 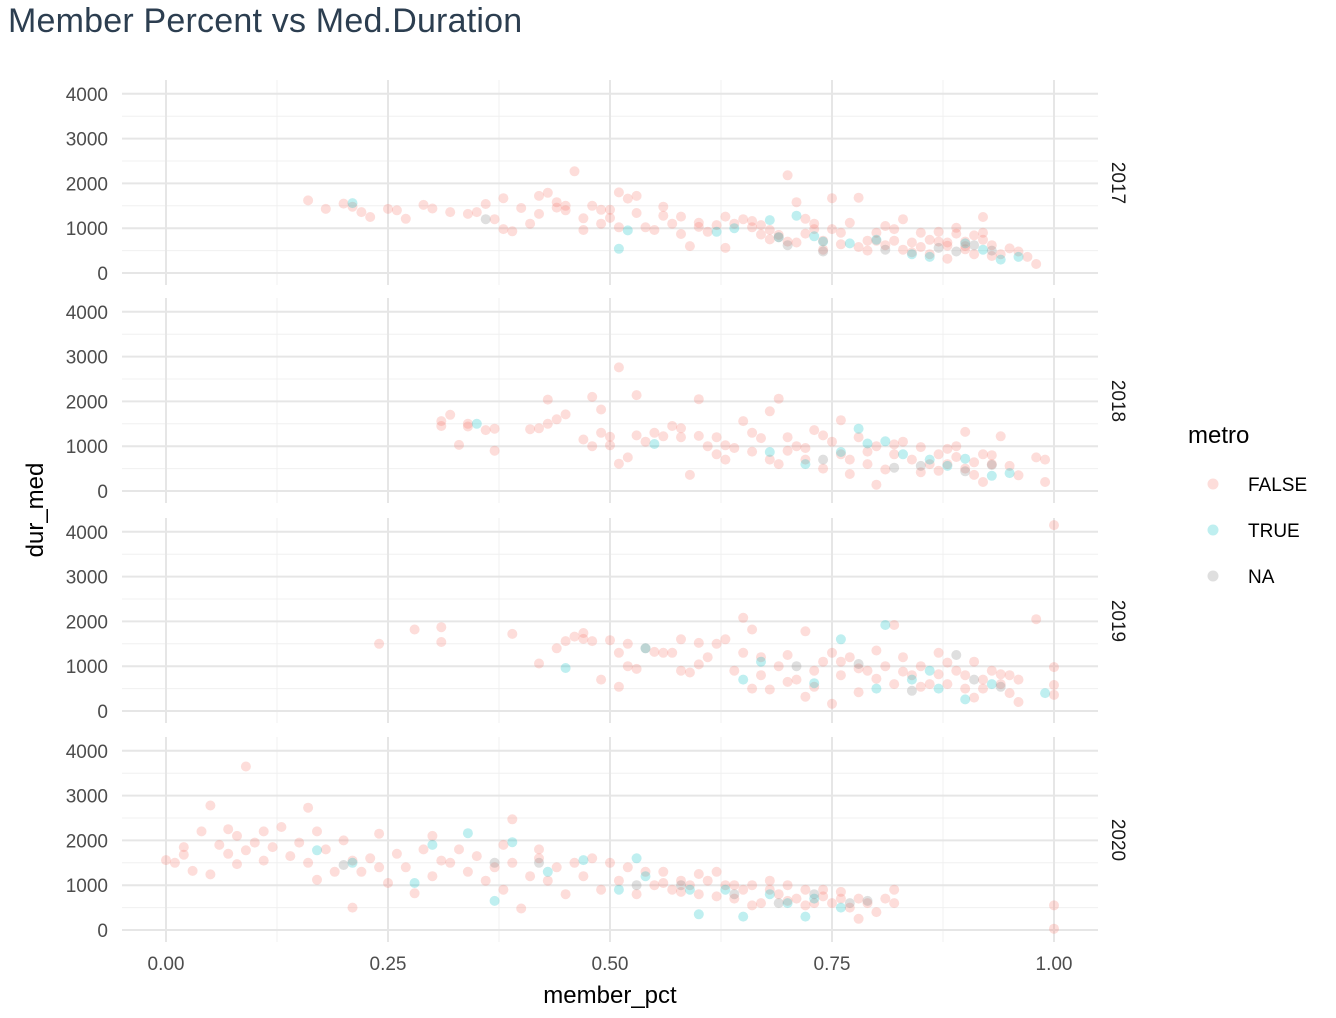 What do you see at coordinates (87, 797) in the screenshot?
I see `y-tick-label: 3000` at bounding box center [87, 797].